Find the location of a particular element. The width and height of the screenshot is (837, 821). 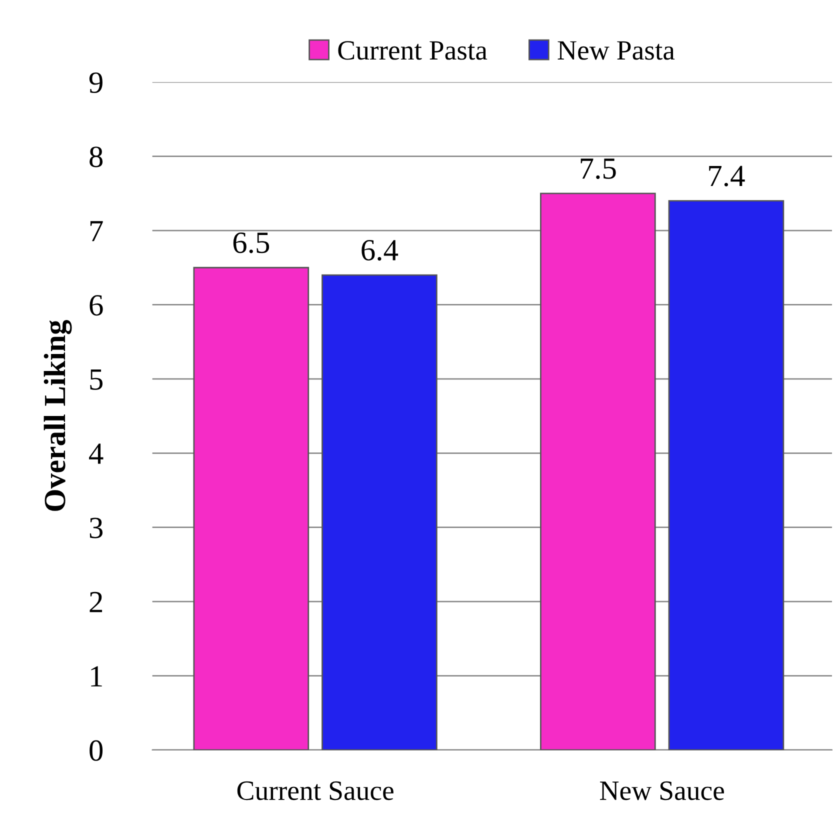

y-tick-label: 4 is located at coordinates (96, 454).